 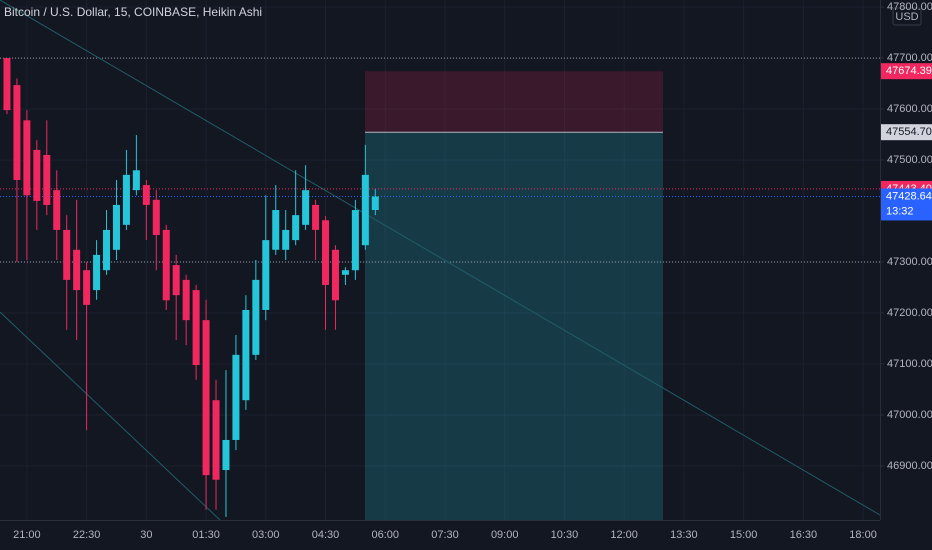 What do you see at coordinates (206, 535) in the screenshot?
I see `x-tick-label: 01:30` at bounding box center [206, 535].